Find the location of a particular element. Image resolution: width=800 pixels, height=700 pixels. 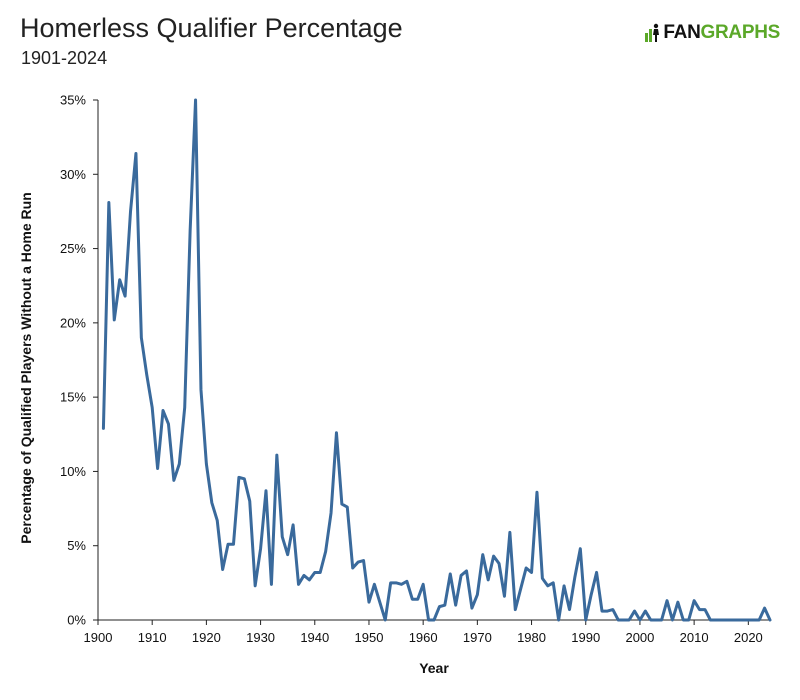

x-tick-label: 1910 is located at coordinates (152, 637).